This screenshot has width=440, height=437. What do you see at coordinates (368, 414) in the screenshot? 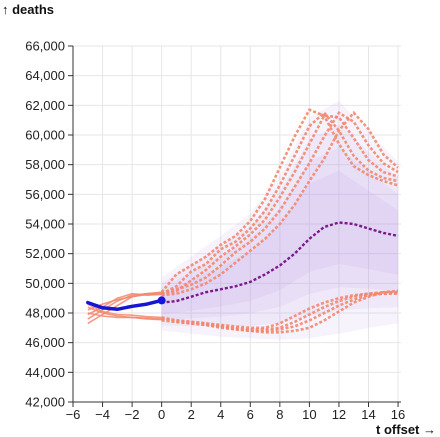
I see `x-tick-label: 14` at bounding box center [368, 414].